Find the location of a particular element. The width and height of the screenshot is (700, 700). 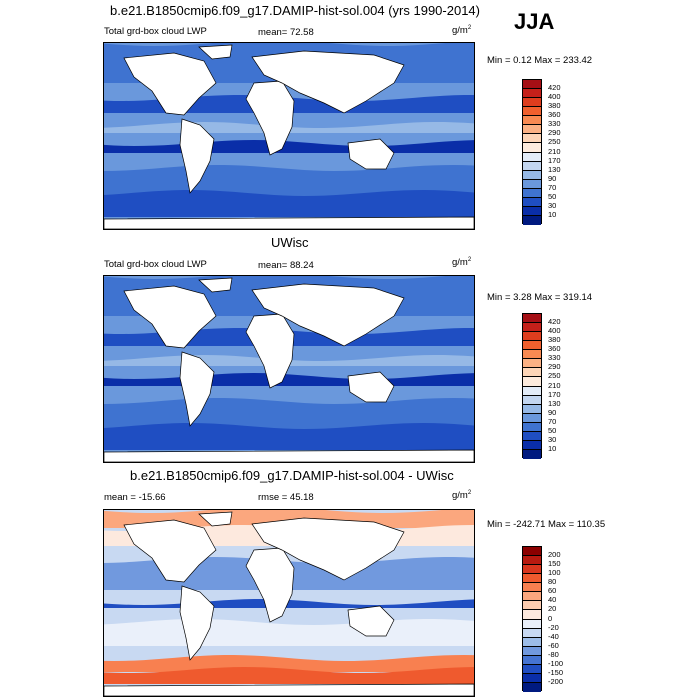

panel3-rmse-label: rmse = 45.18 is located at coordinates (286, 497).